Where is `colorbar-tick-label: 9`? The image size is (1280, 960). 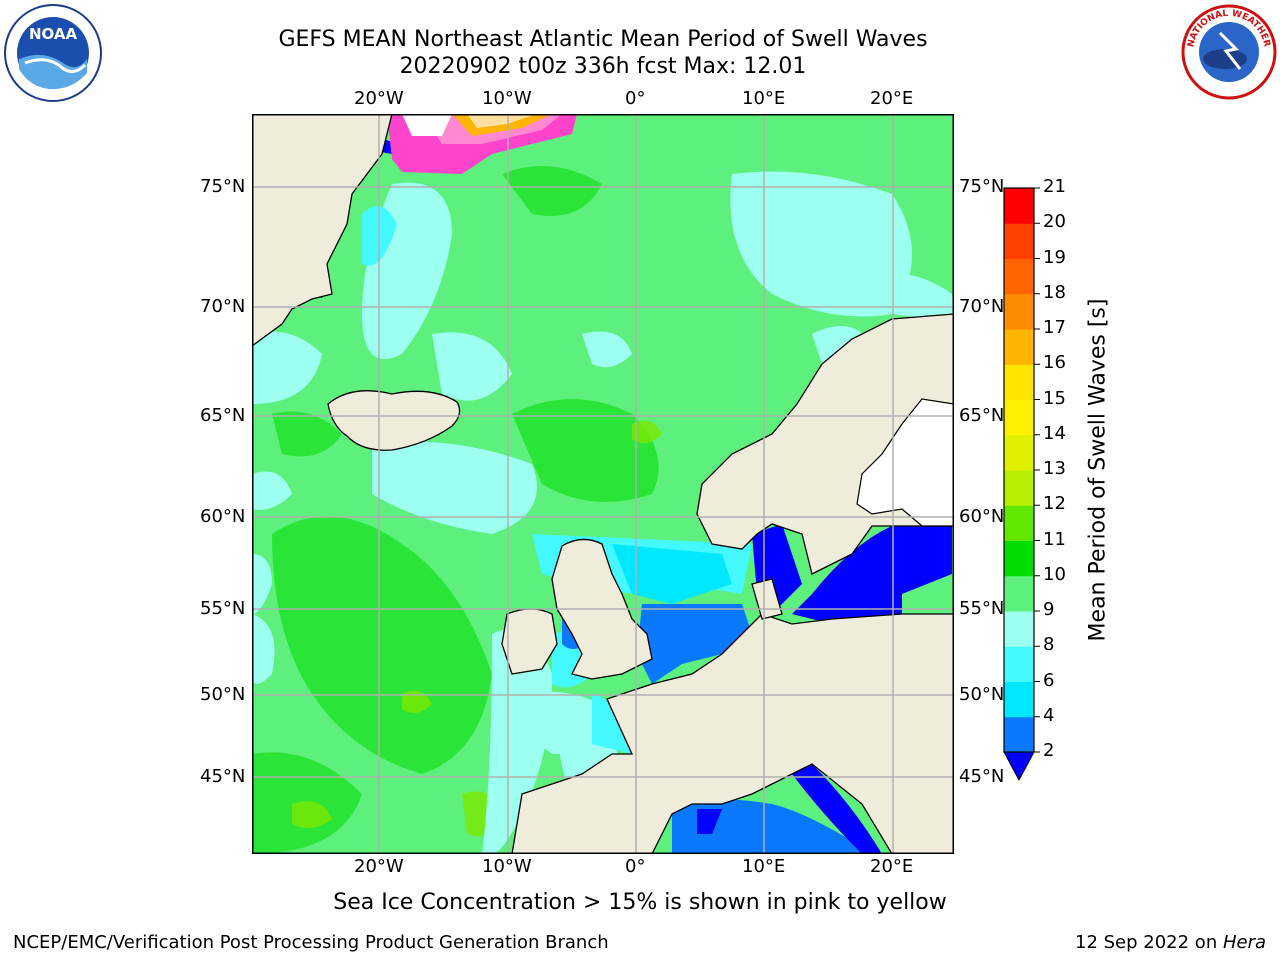
colorbar-tick-label: 9 is located at coordinates (1049, 609).